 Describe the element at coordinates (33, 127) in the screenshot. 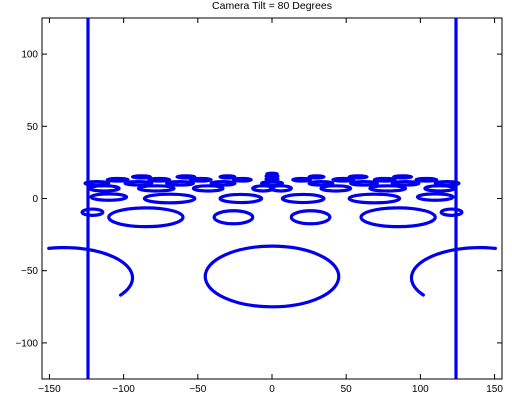

I see `y-tick-label: 50` at that location.